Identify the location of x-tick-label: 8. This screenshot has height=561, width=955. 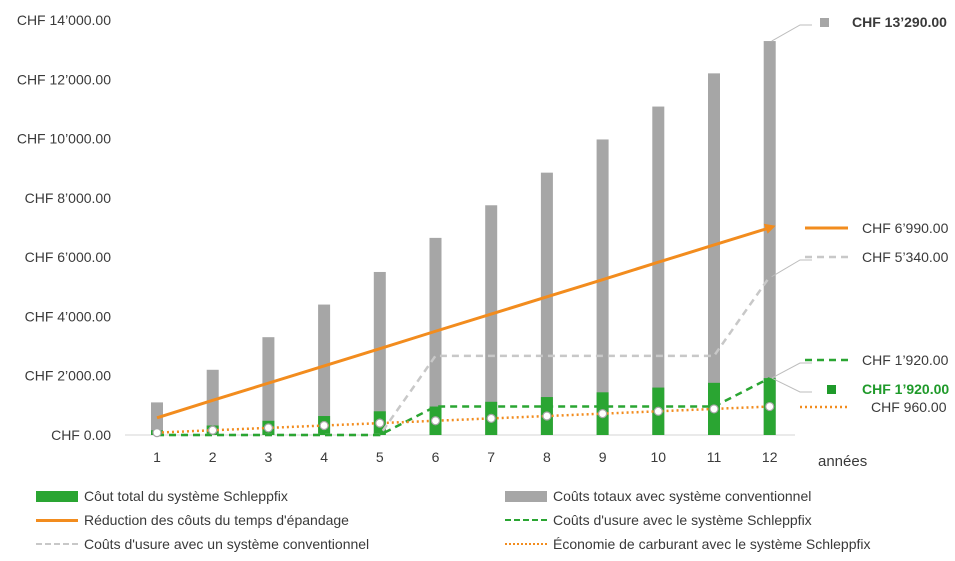
(547, 457).